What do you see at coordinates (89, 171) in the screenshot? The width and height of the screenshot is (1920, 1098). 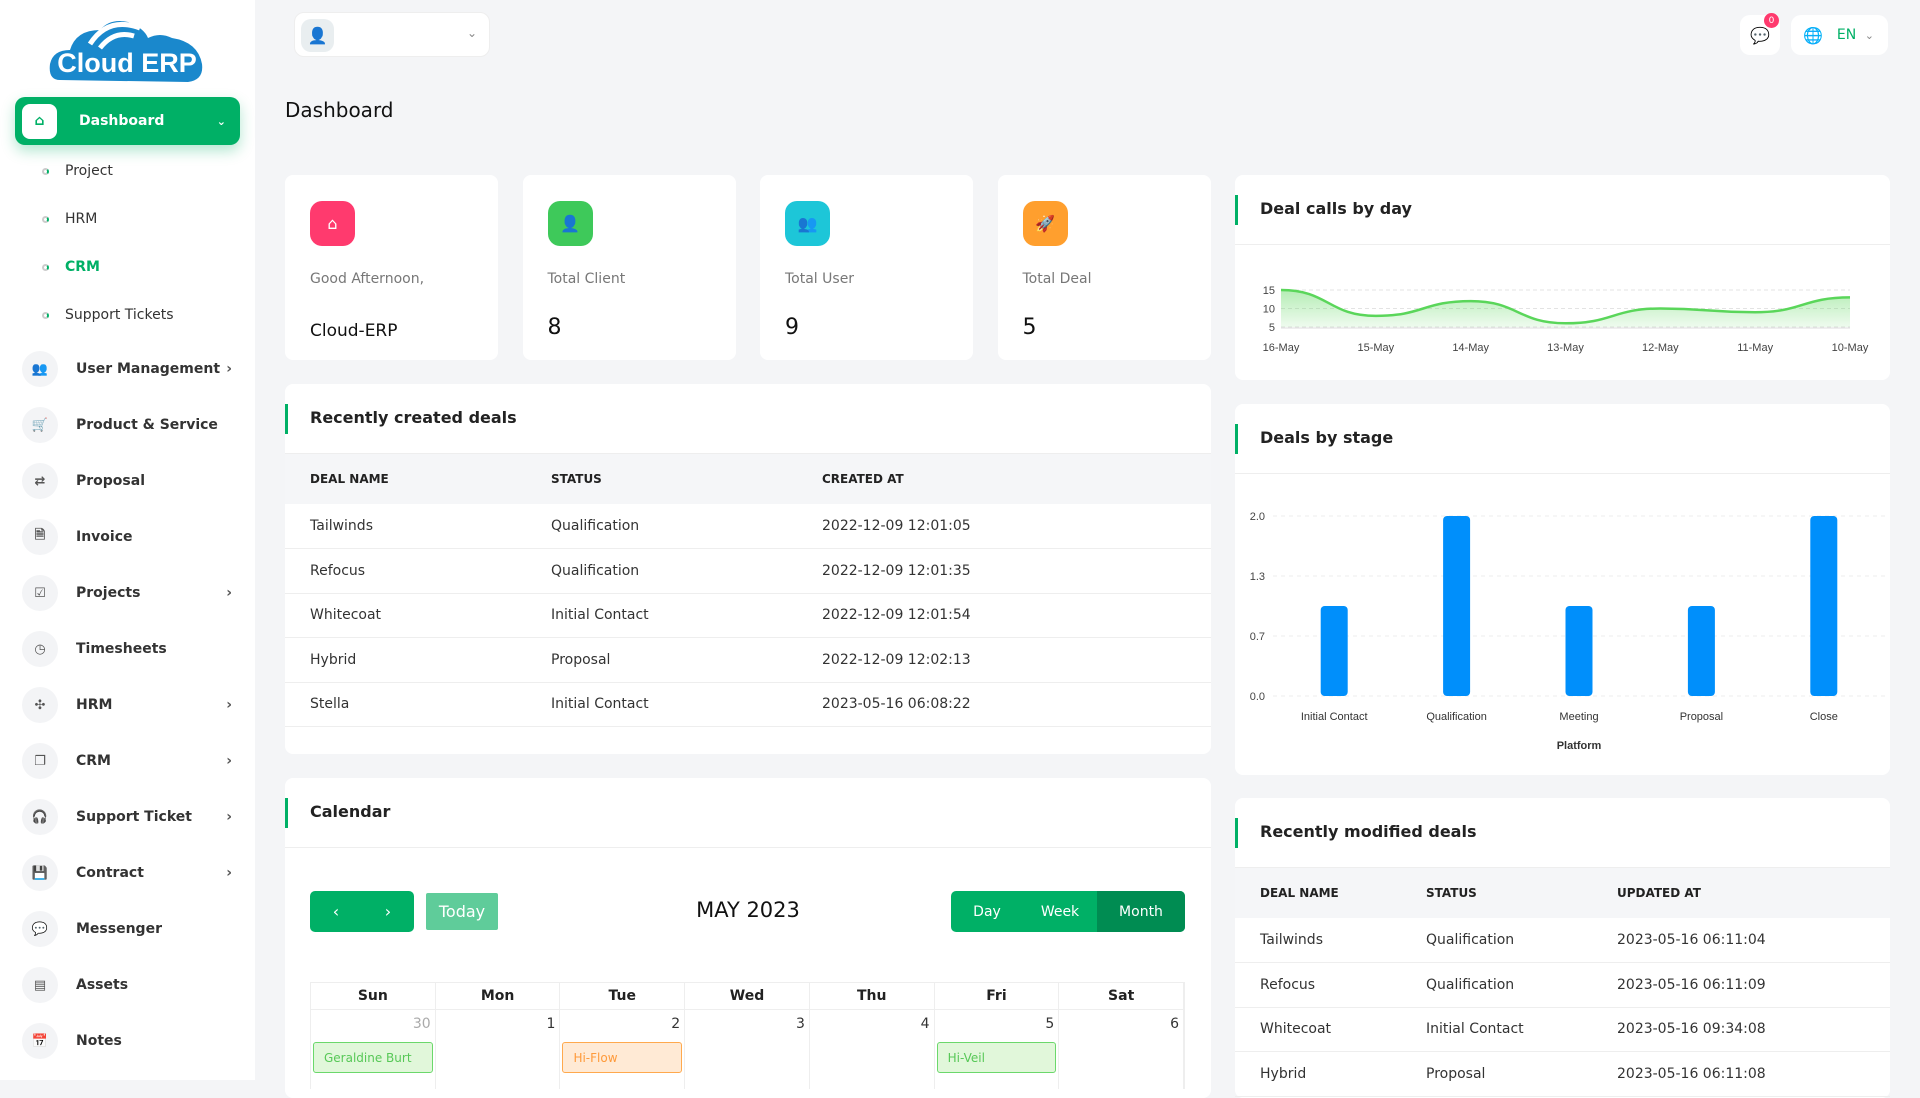 I see `sidebar-subitem-label: Project` at bounding box center [89, 171].